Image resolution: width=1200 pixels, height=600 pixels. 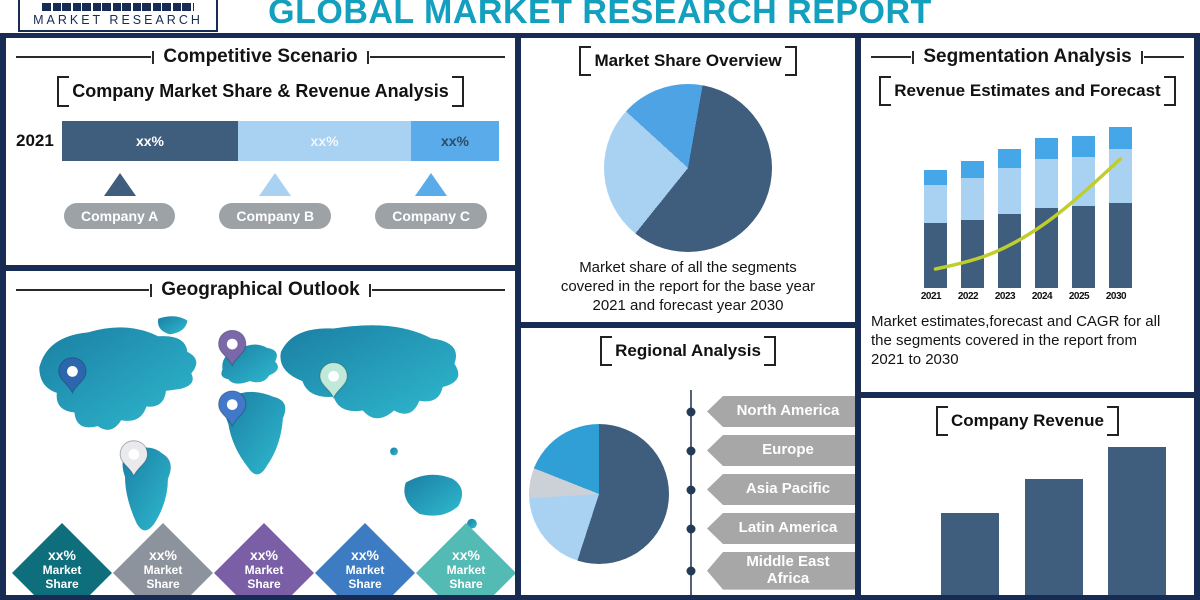 What do you see at coordinates (232, 348) in the screenshot?
I see `map-pin-europe` at bounding box center [232, 348].